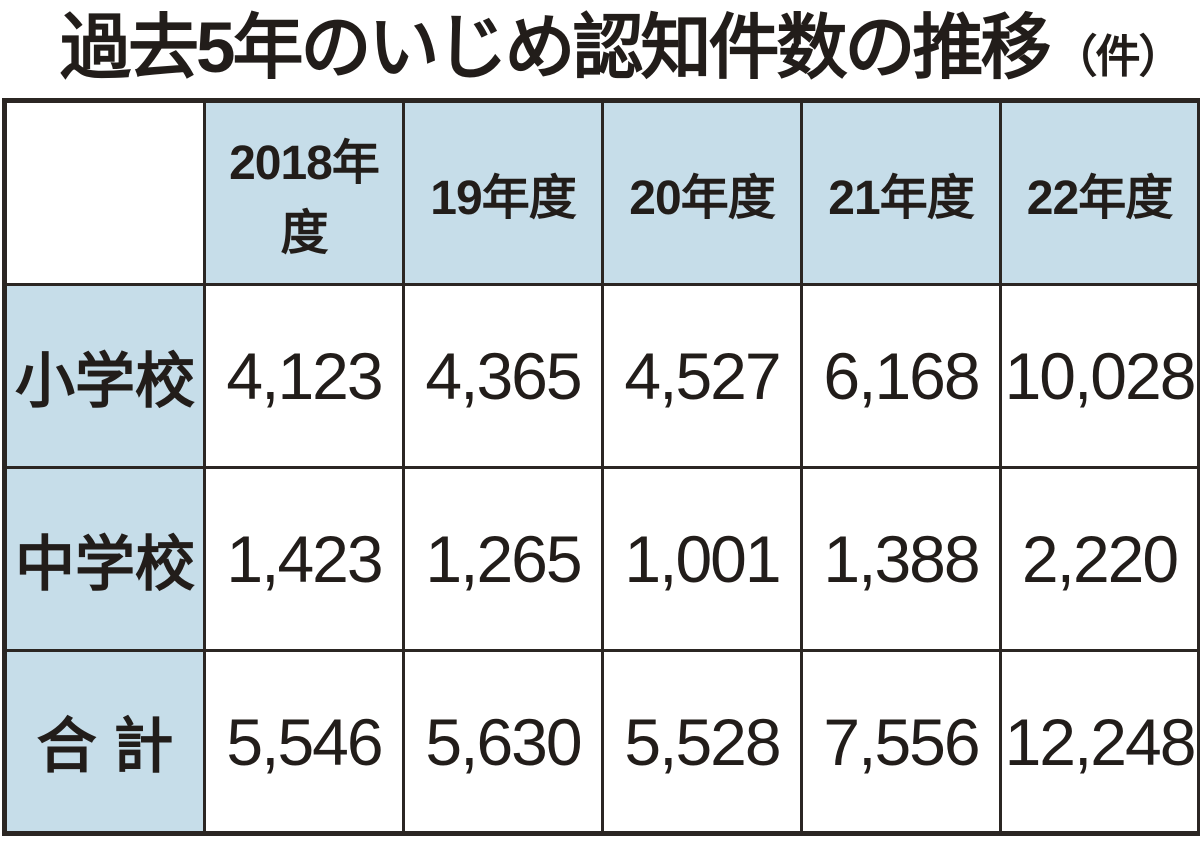 This screenshot has width=1200, height=845. Describe the element at coordinates (702, 192) in the screenshot. I see `column-header-2020: 20年度` at that location.